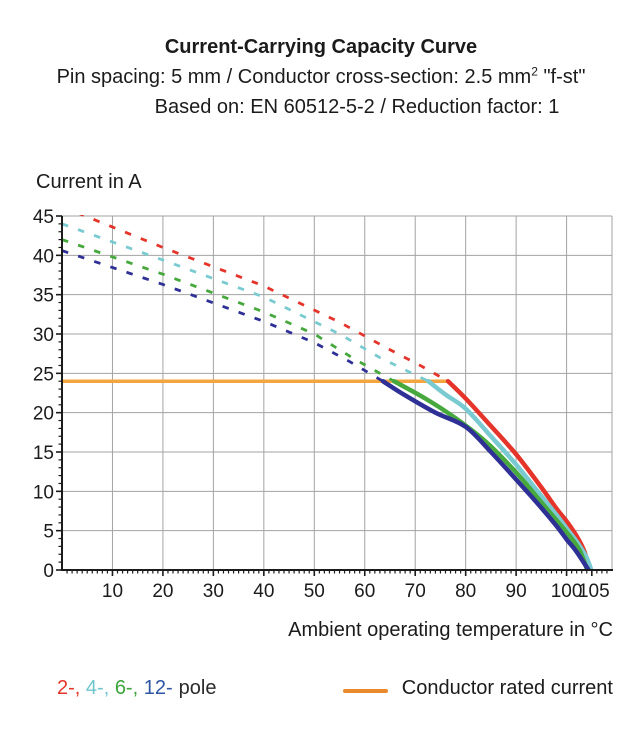 The width and height of the screenshot is (642, 753). What do you see at coordinates (213, 591) in the screenshot?
I see `x-tick-label: 30` at bounding box center [213, 591].